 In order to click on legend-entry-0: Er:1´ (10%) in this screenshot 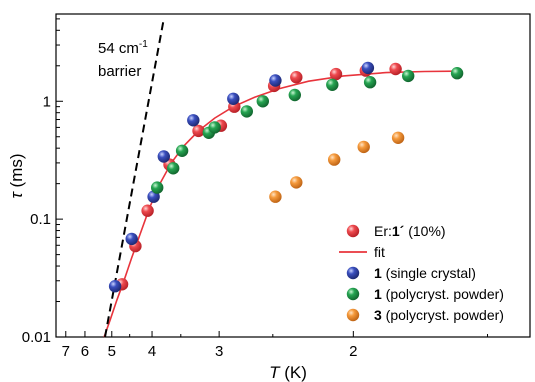, I will do `click(410, 231)`.